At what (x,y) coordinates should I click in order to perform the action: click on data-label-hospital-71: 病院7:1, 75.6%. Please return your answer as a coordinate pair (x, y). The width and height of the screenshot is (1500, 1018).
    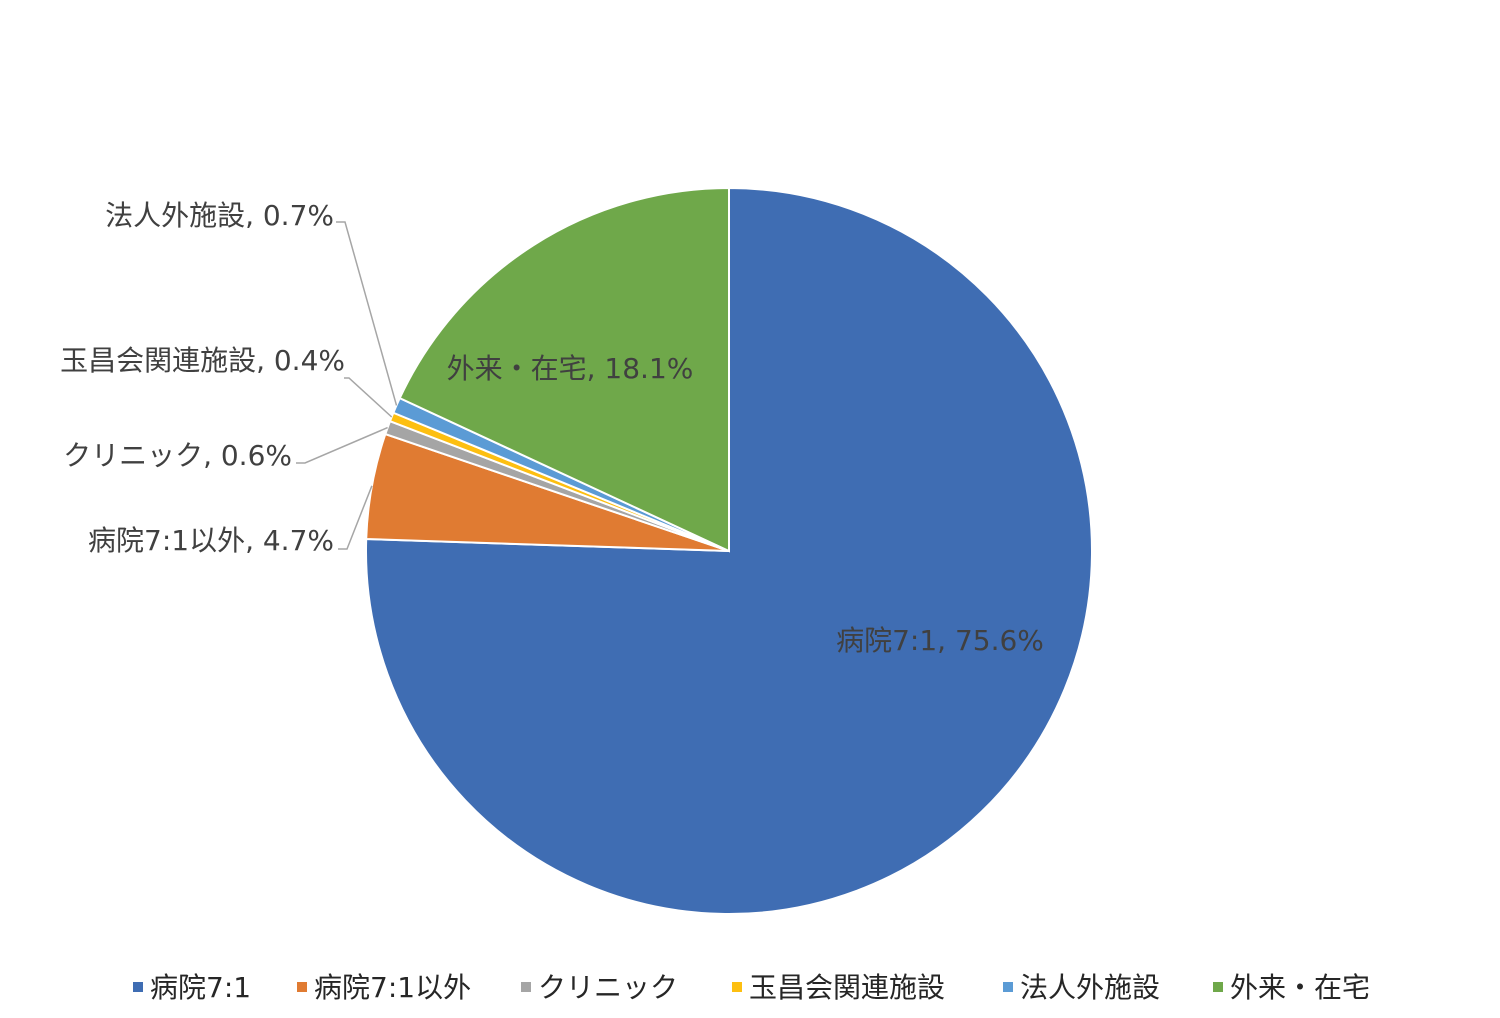
    Looking at the image, I should click on (940, 640).